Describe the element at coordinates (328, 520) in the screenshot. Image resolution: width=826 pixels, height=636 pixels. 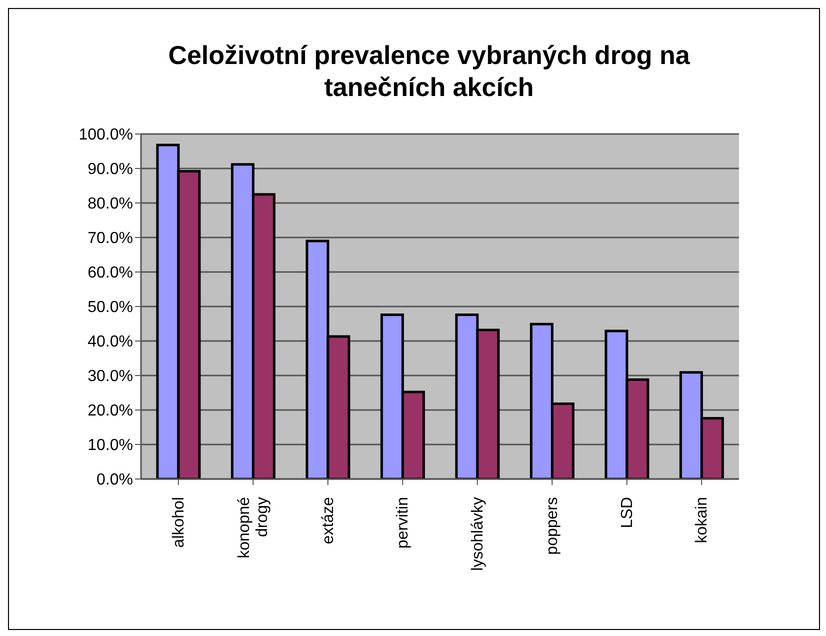
I see `x-tick-label: extáze` at that location.